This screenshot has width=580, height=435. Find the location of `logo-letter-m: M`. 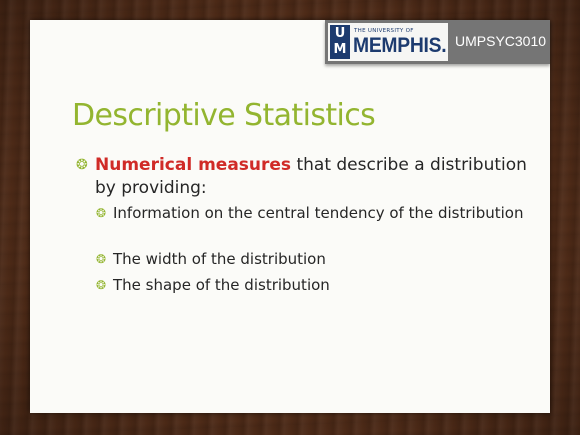

logo-letter-m: M is located at coordinates (340, 49).